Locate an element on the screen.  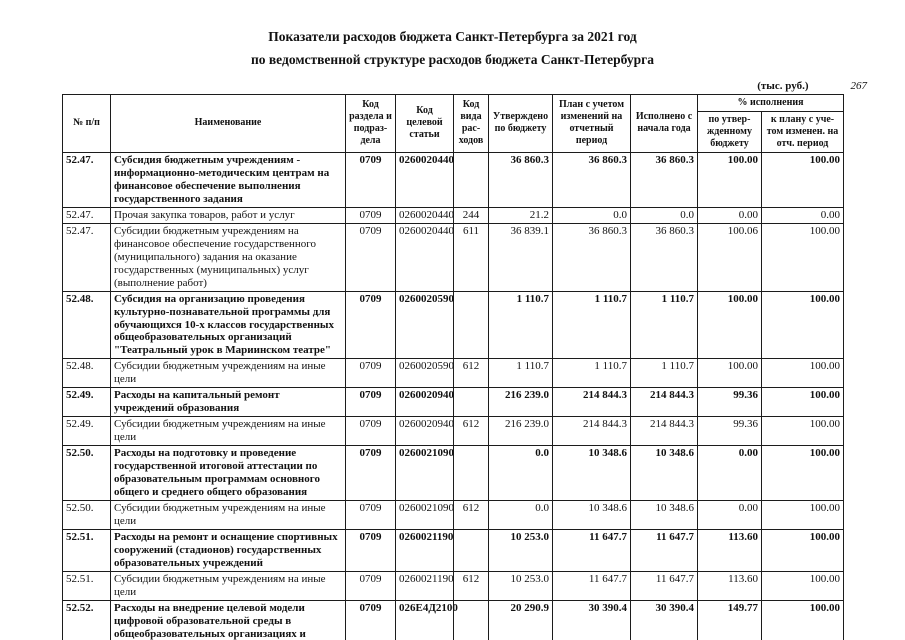
cell-pct1: 149.77 is located at coordinates (729, 619).